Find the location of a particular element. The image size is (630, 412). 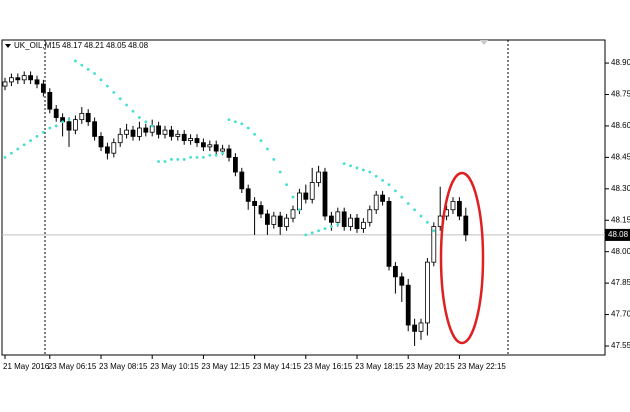

x-tick-label: 23 May 06:15 is located at coordinates (72, 366).